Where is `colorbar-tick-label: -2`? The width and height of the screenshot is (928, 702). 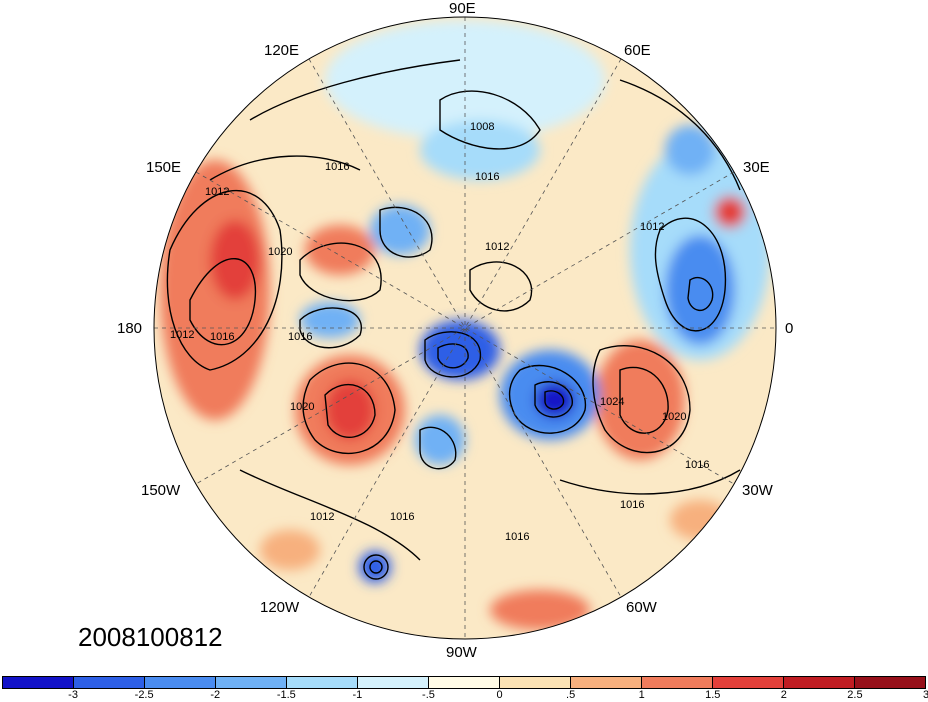
colorbar-tick-label: -2 is located at coordinates (215, 695).